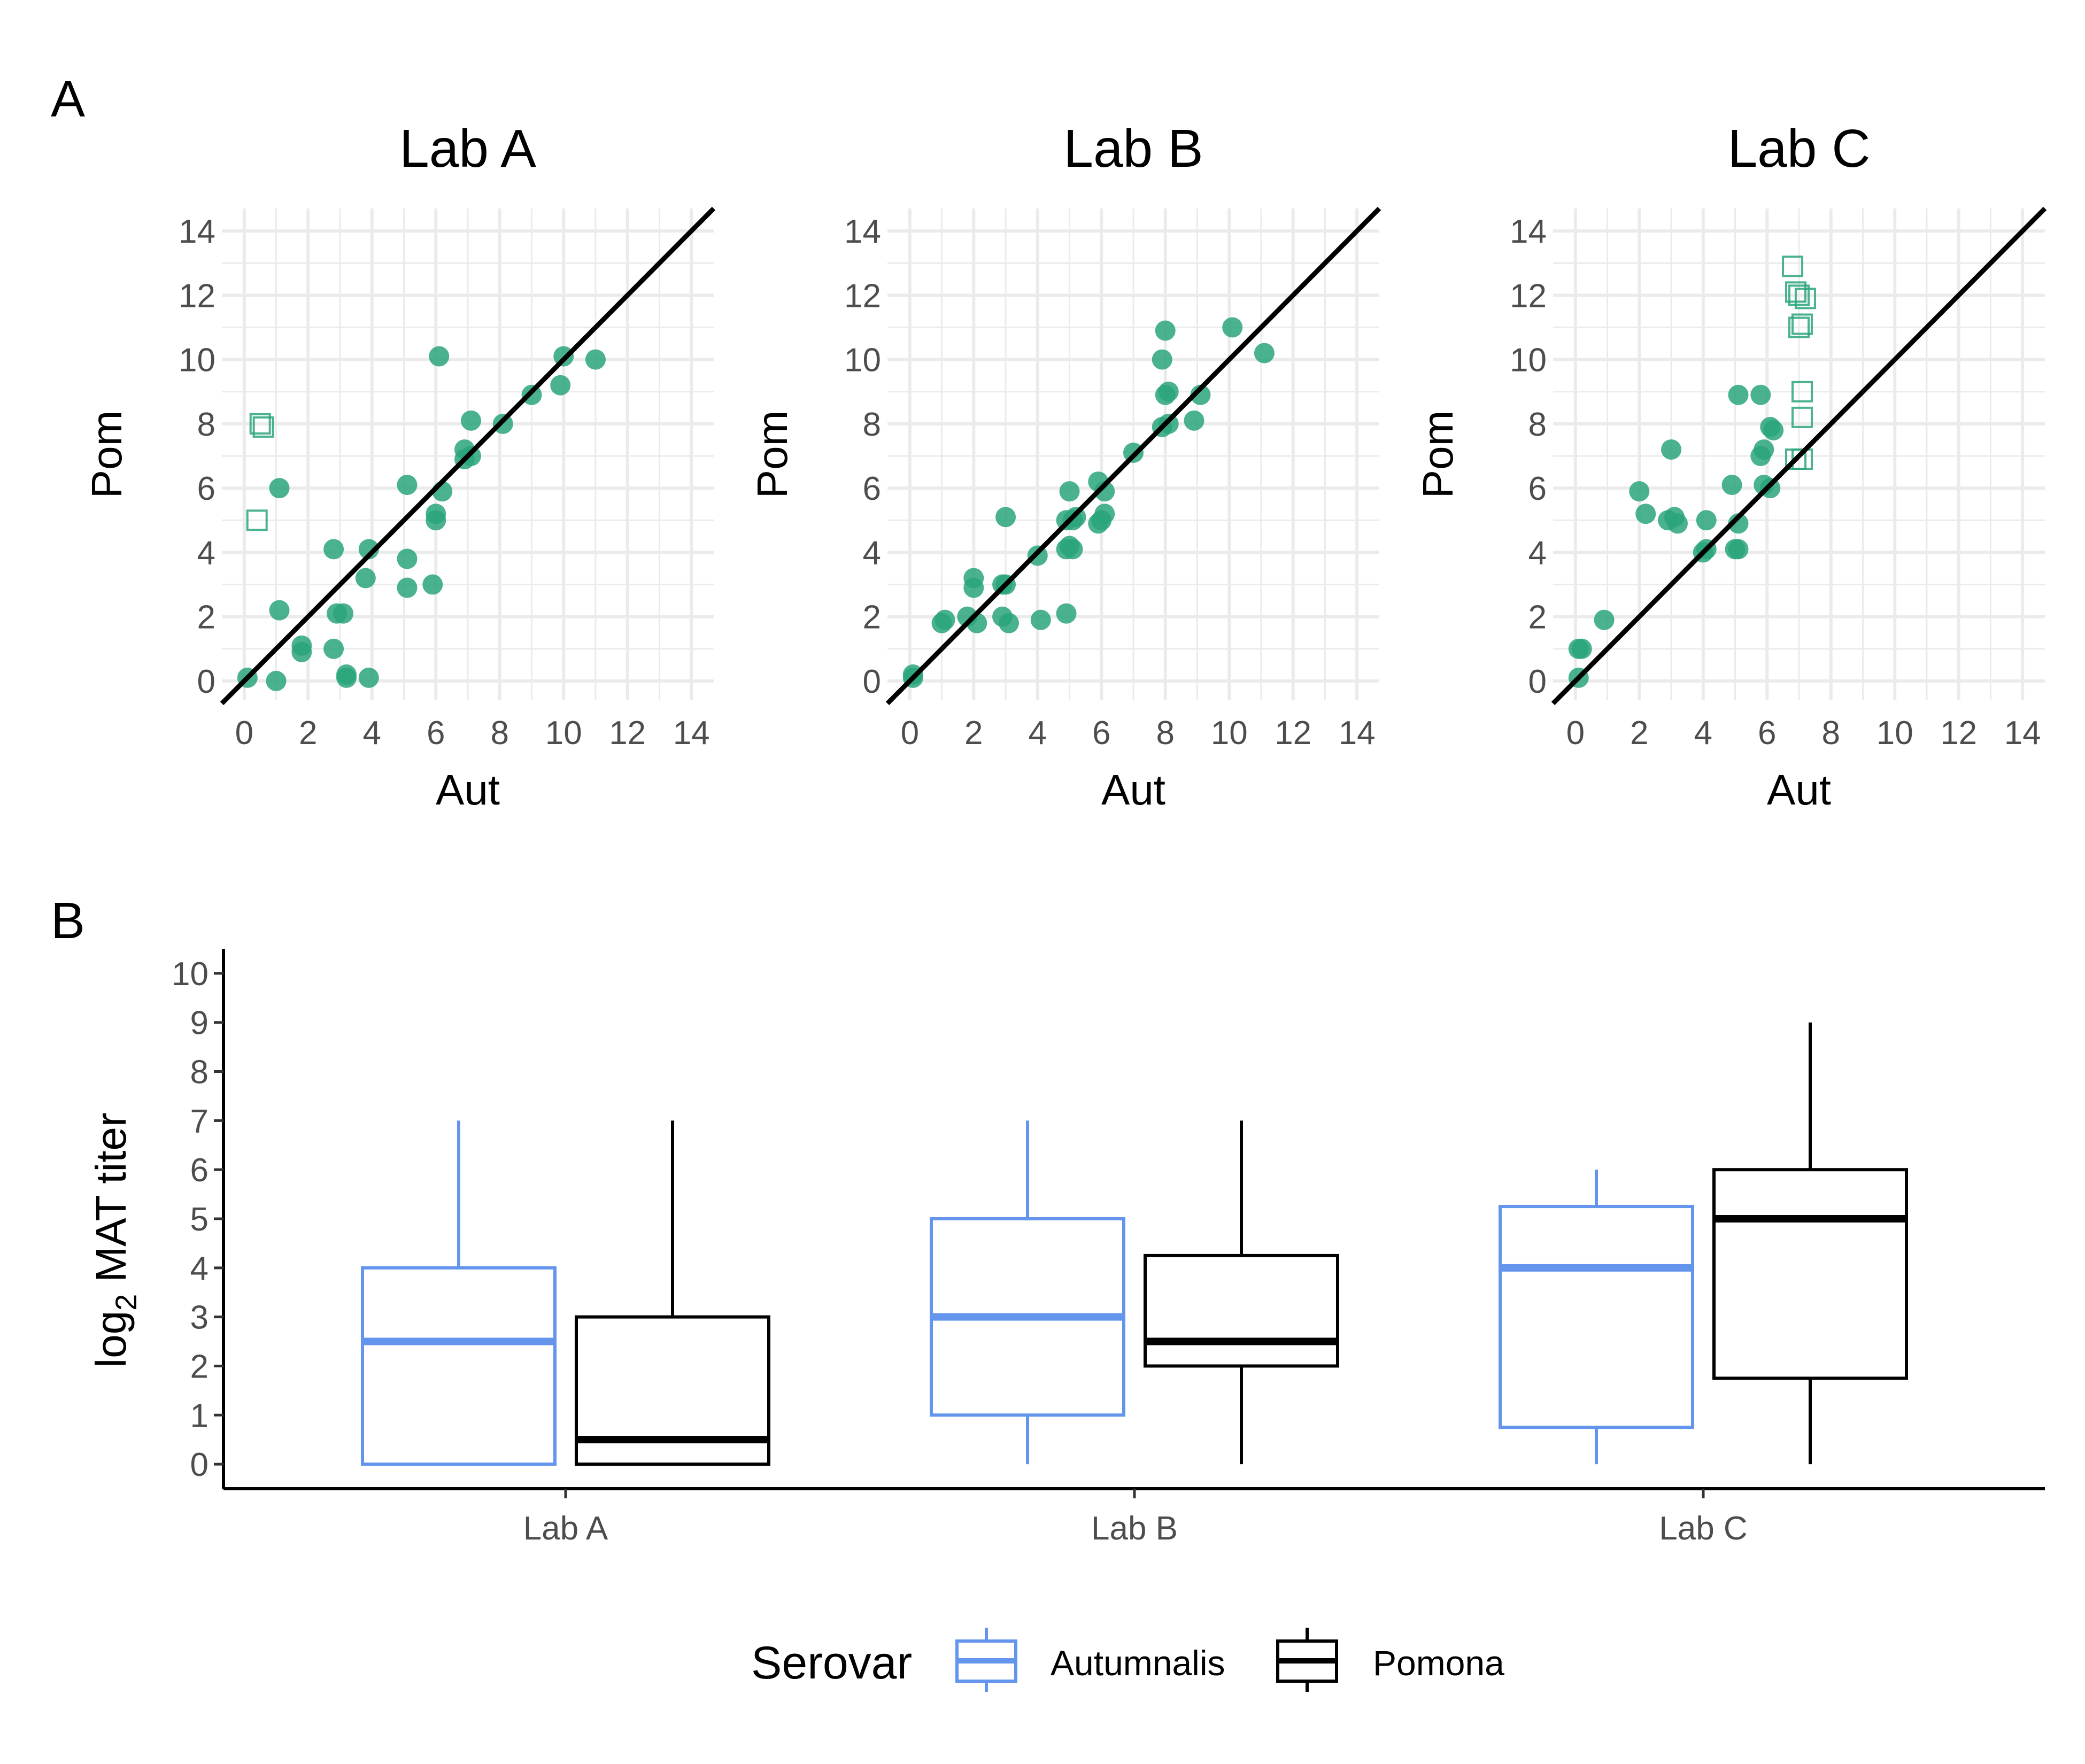 This screenshot has height=1764, width=2085. I want to click on legend-title: Serovar, so click(831, 1663).